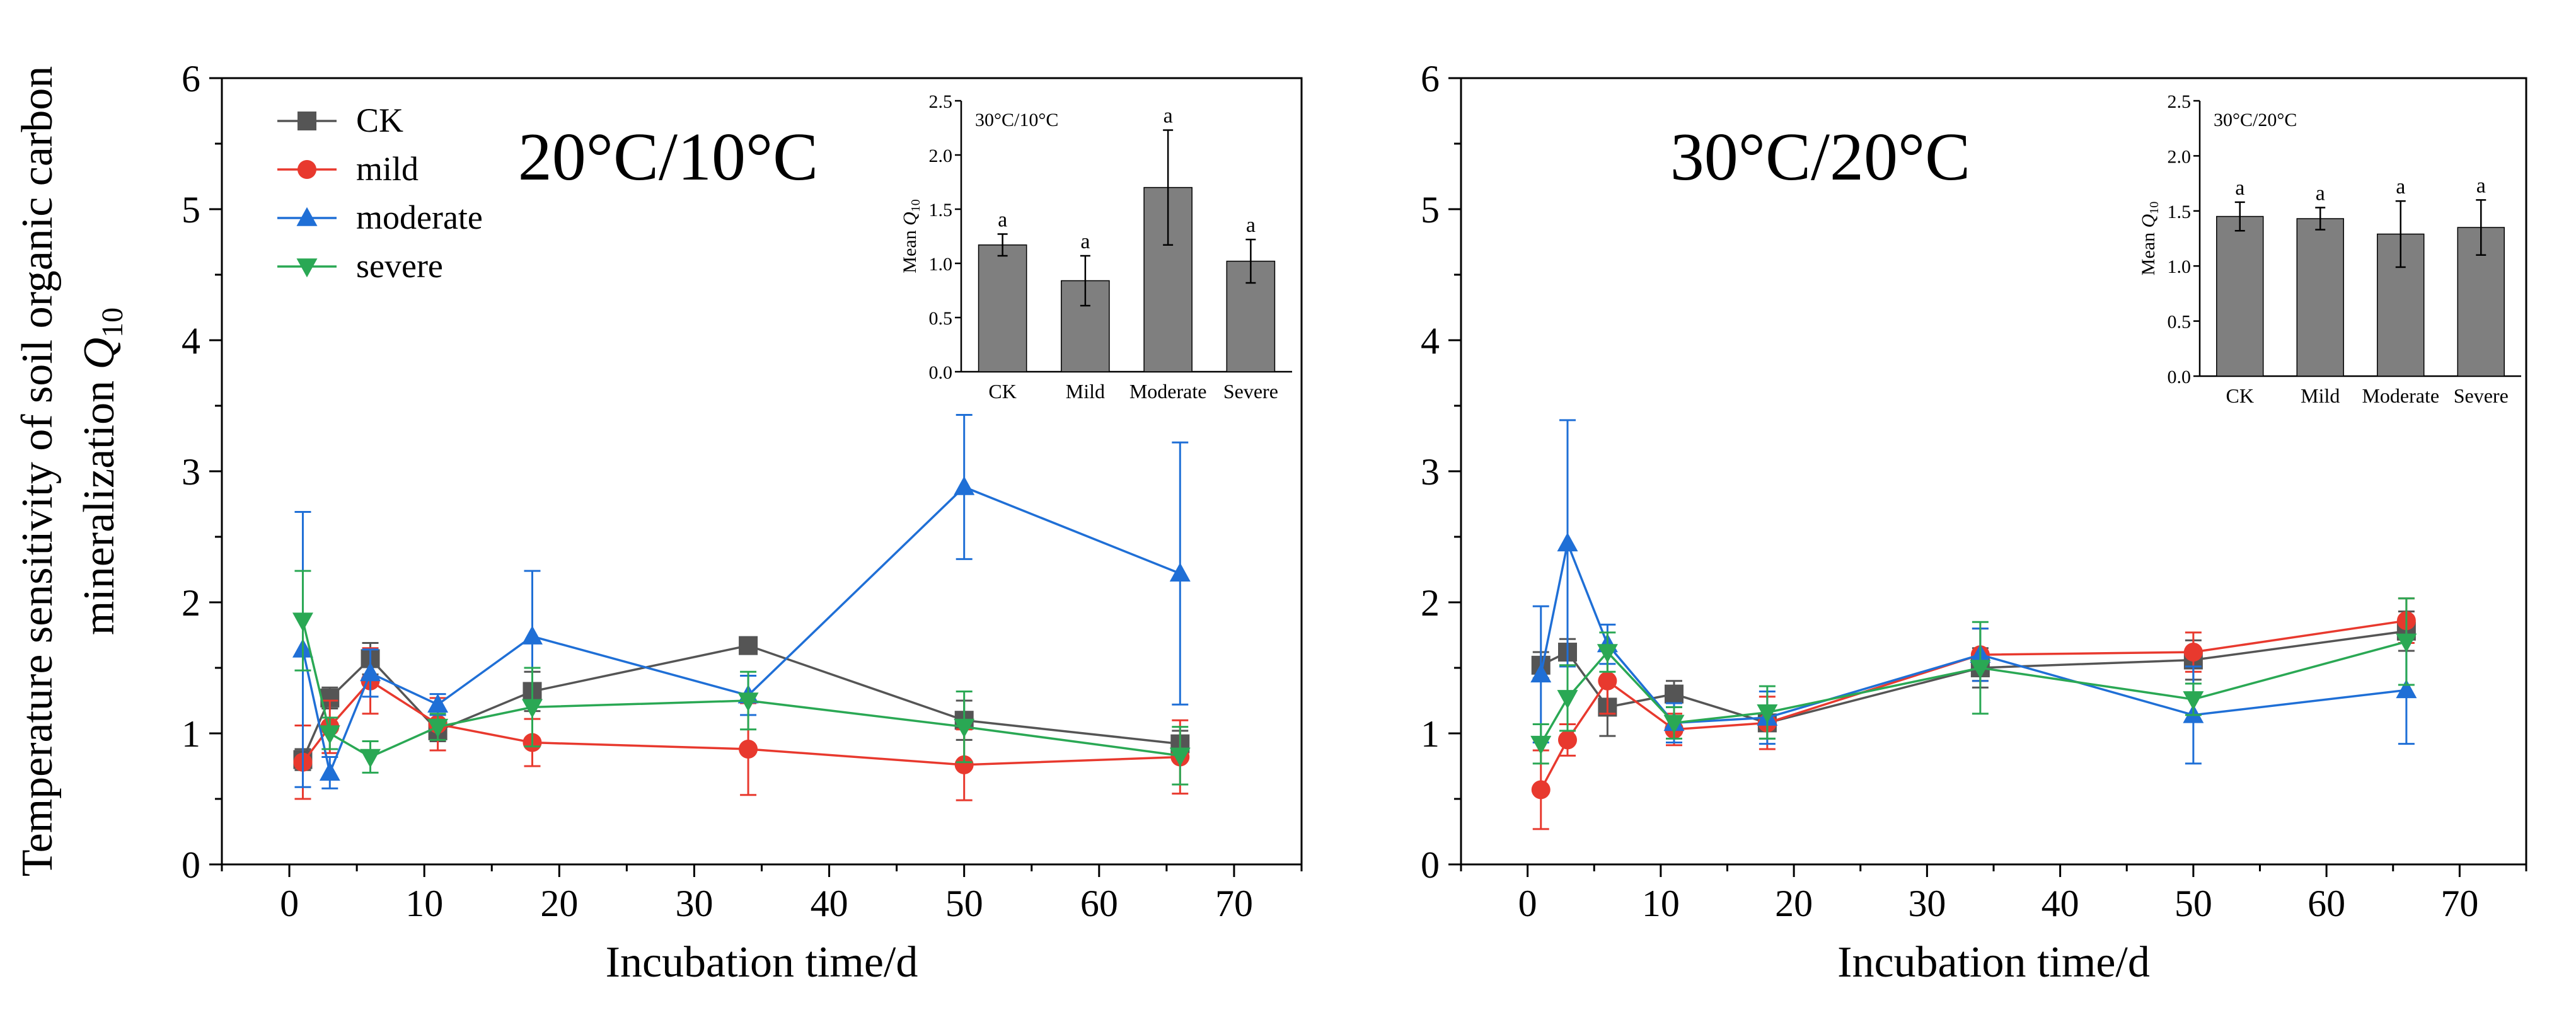  I want to click on series-line-severe, so click(741, 689).